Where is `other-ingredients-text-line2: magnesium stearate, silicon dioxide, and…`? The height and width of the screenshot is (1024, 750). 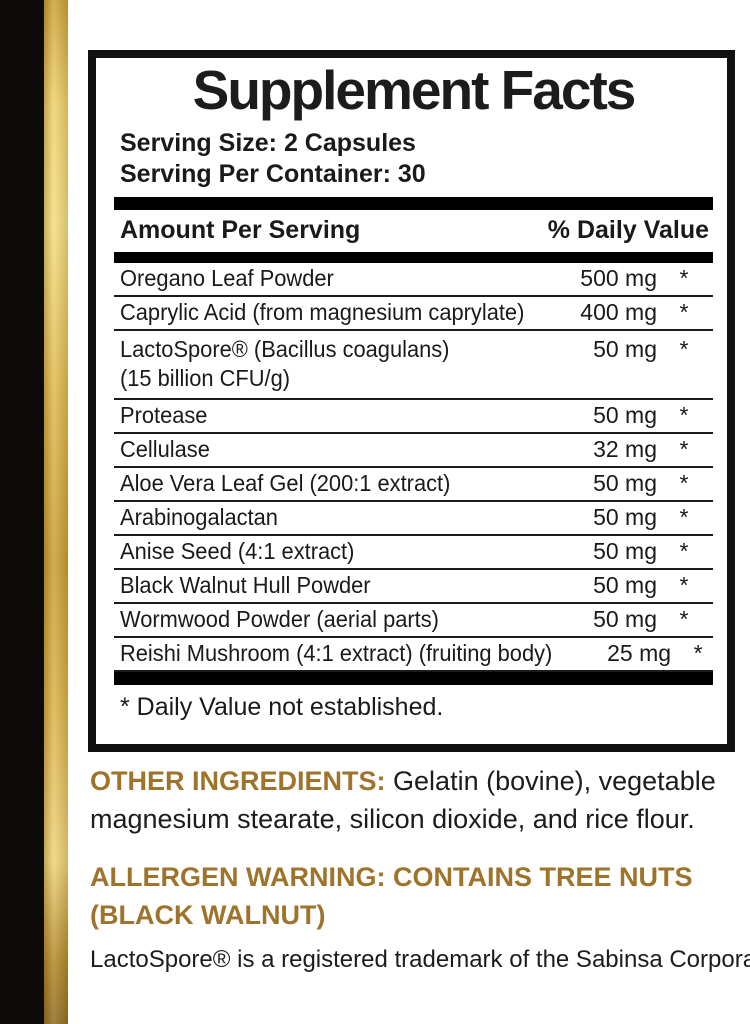
other-ingredients-text-line2: magnesium stearate, silicon dioxide, and… is located at coordinates (392, 819).